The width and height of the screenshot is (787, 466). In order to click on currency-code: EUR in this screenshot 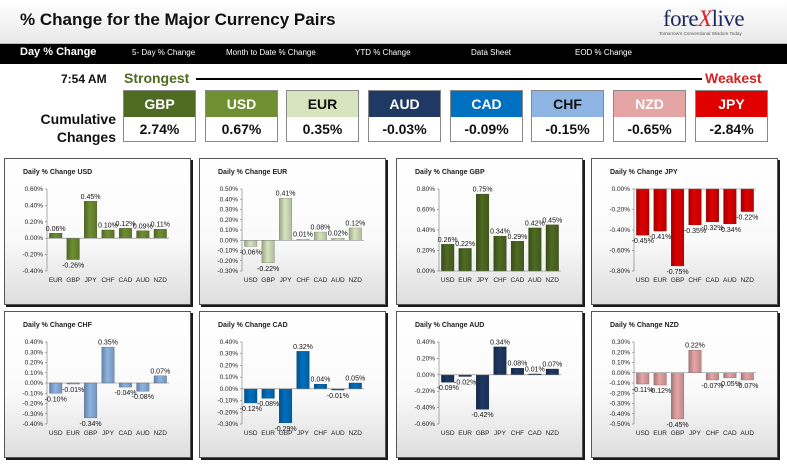, I will do `click(322, 104)`.